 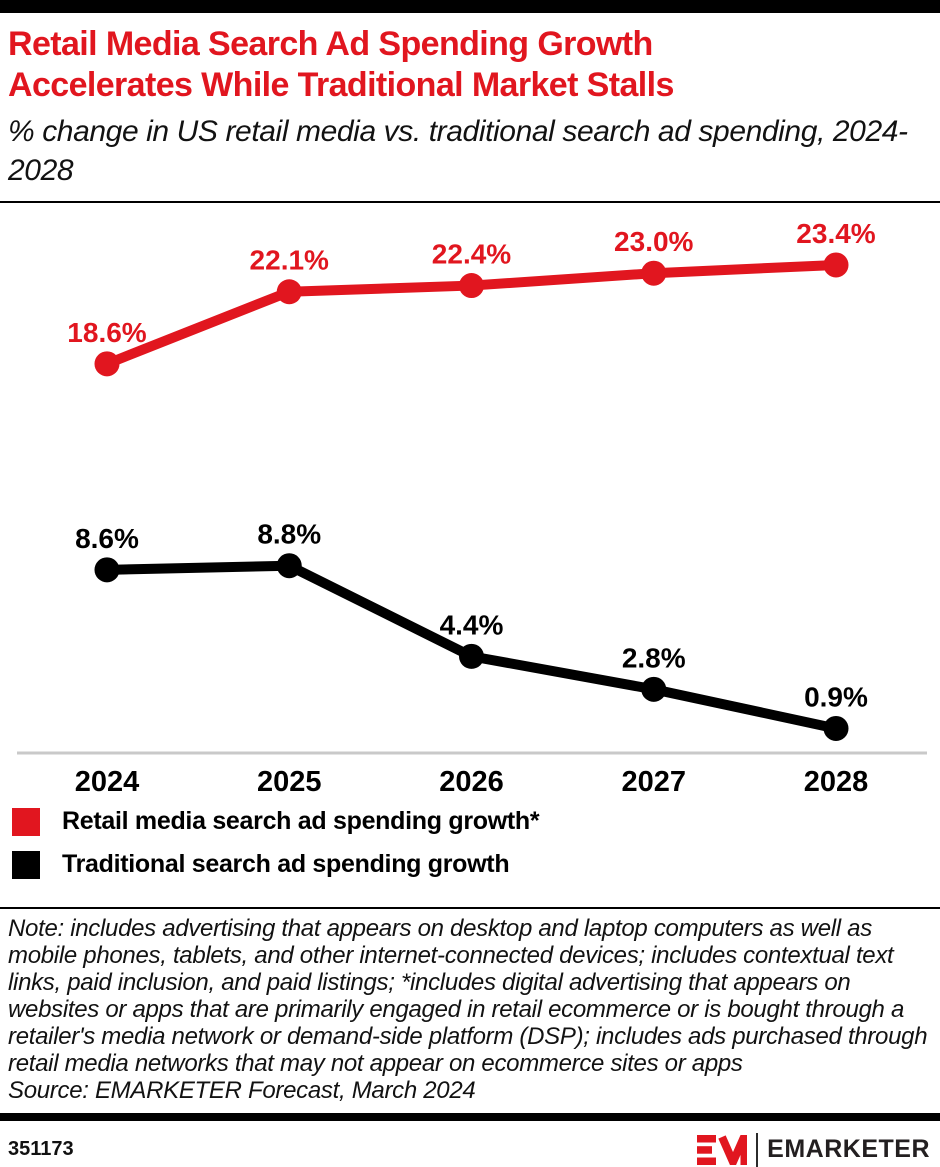 What do you see at coordinates (836, 729) in the screenshot?
I see `data-point-1-2028` at bounding box center [836, 729].